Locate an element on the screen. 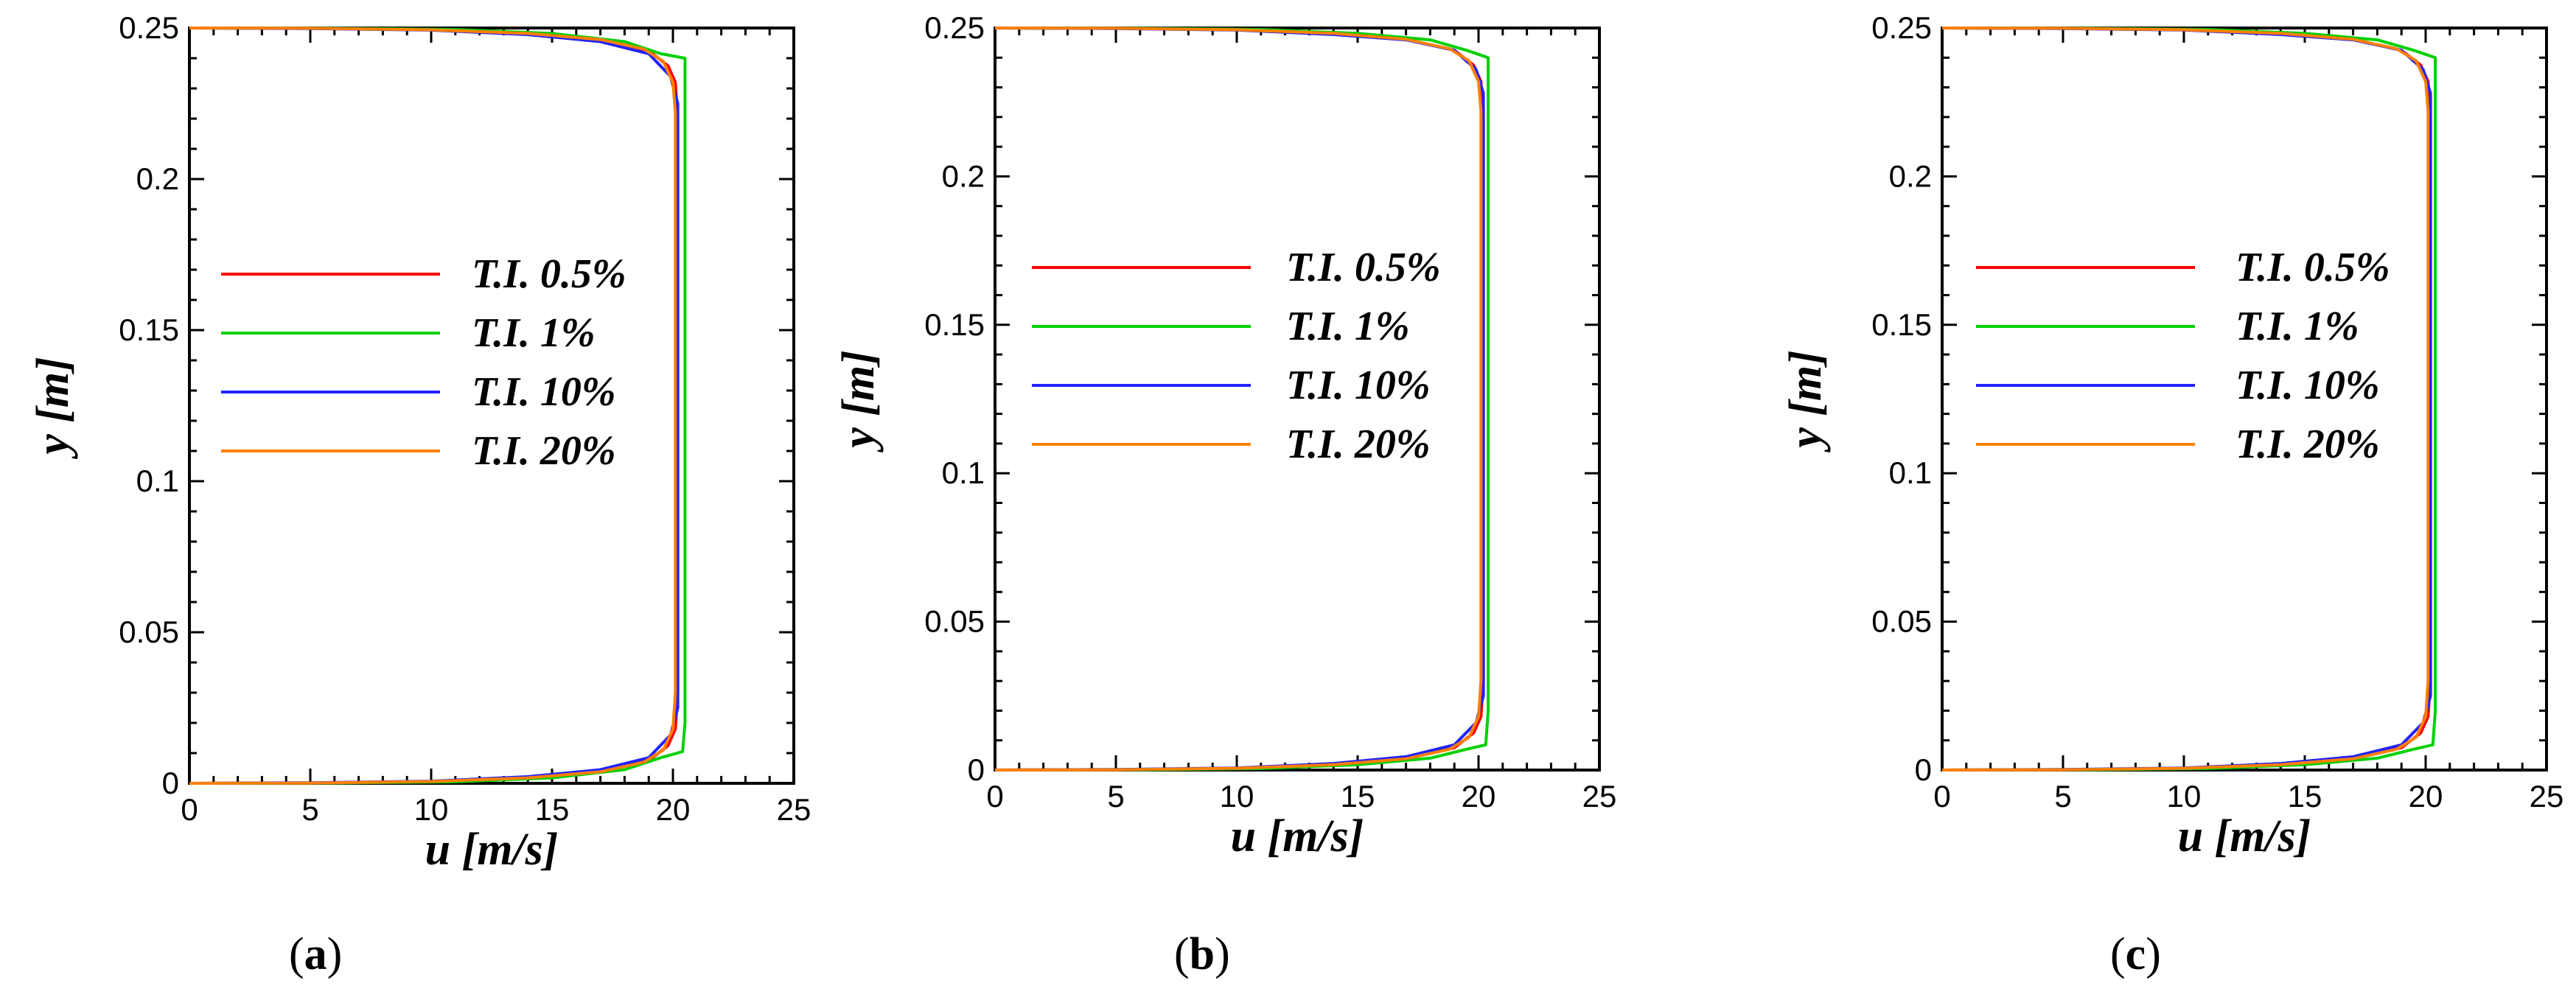 Image resolution: width=2576 pixels, height=997 pixels. panel-a-label: a is located at coordinates (315, 954).